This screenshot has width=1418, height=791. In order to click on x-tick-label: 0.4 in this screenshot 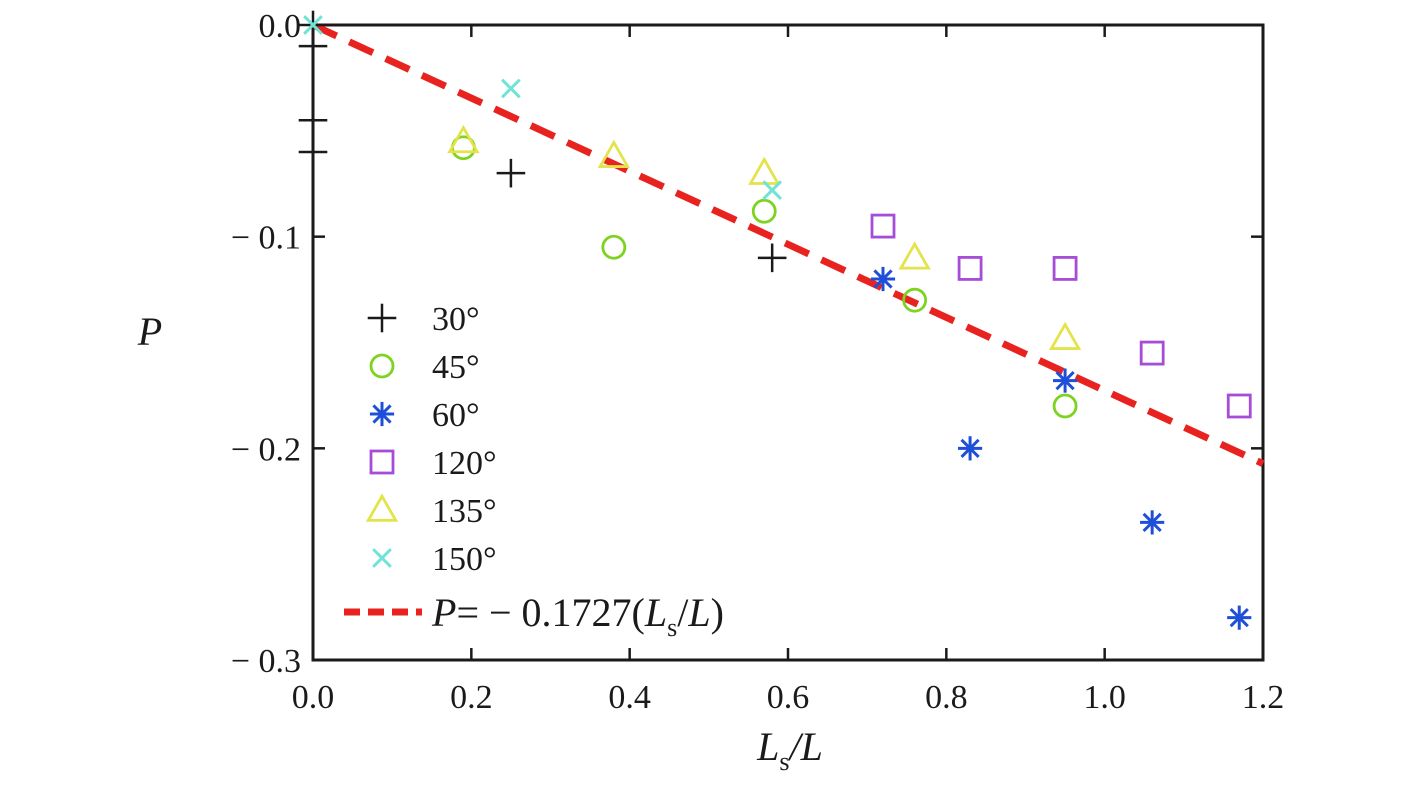, I will do `click(629, 697)`.